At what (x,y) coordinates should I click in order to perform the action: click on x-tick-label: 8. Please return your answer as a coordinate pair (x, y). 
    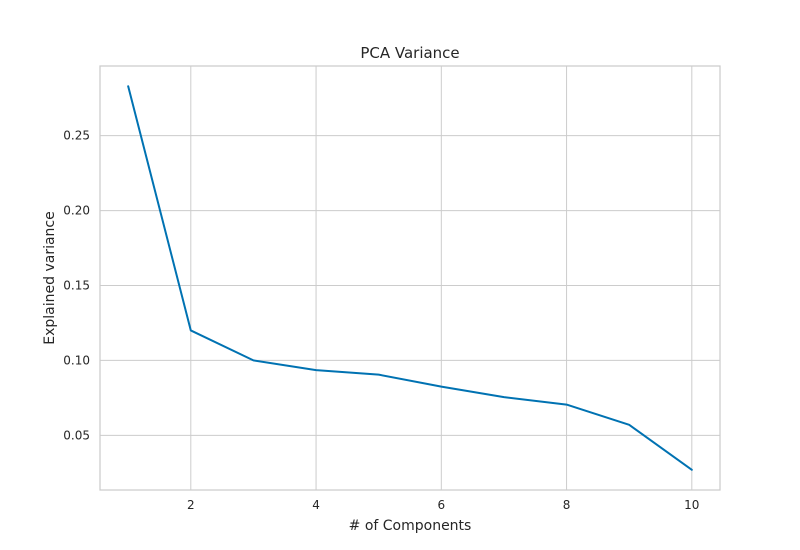
    Looking at the image, I should click on (567, 505).